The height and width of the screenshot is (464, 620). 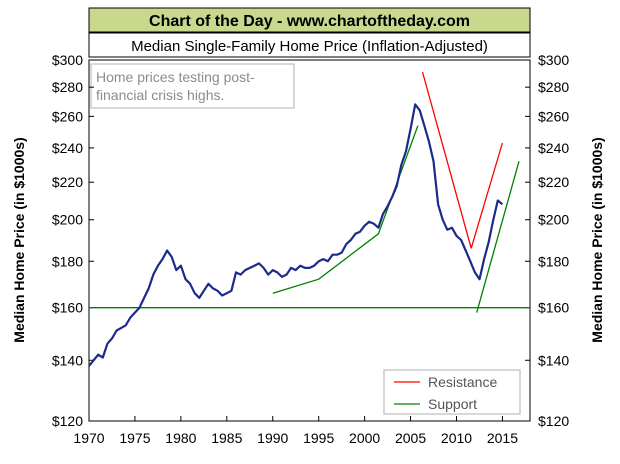 What do you see at coordinates (226, 438) in the screenshot?
I see `x-tick-label: 1985` at bounding box center [226, 438].